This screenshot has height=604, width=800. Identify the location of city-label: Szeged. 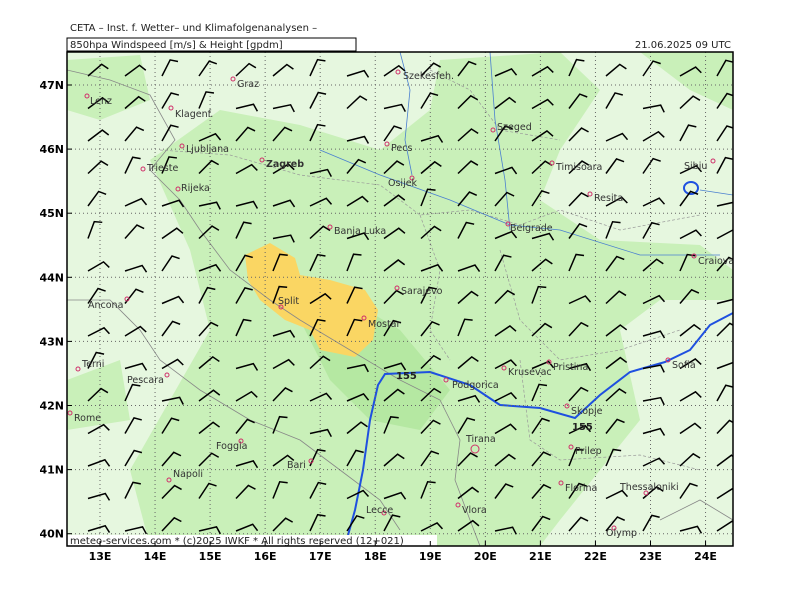
(514, 127).